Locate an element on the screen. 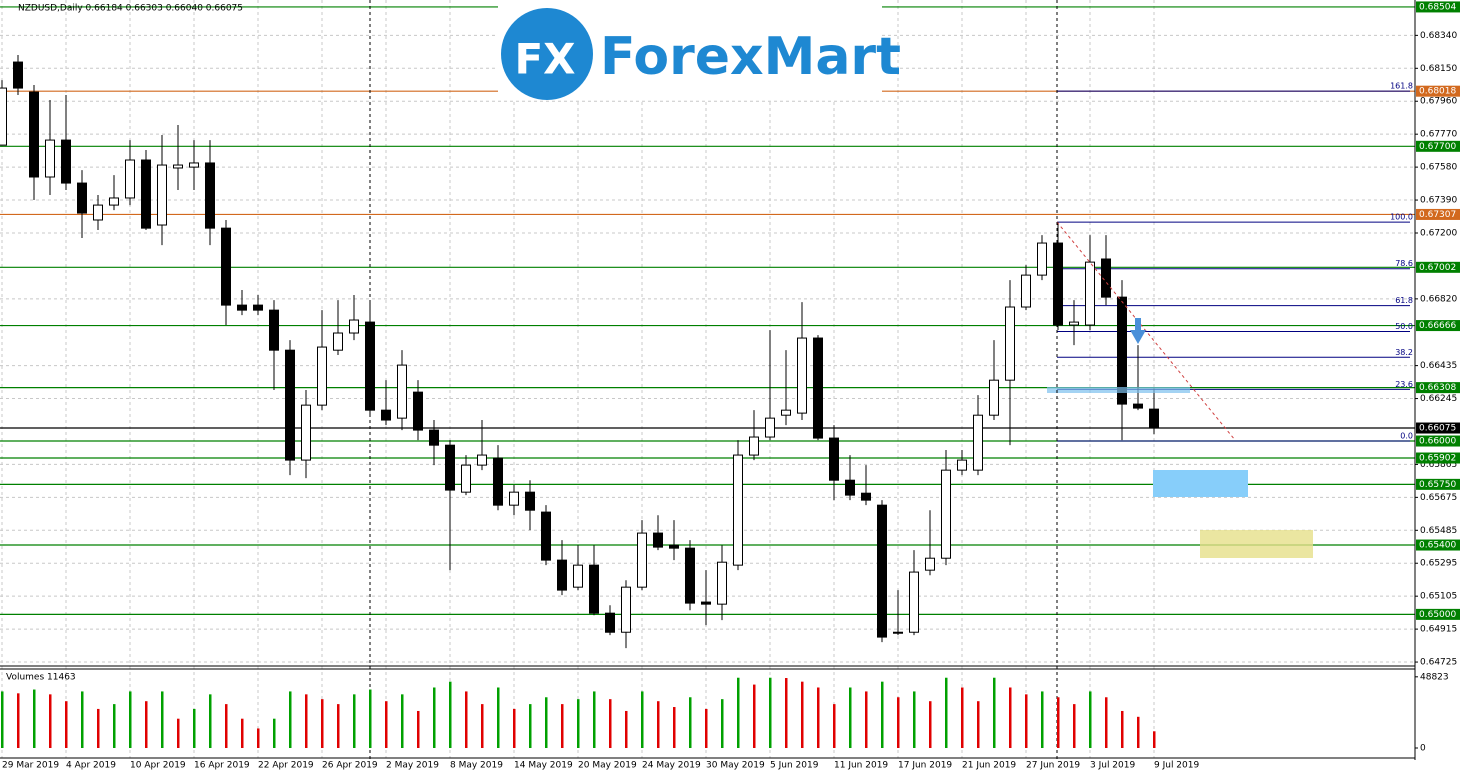  fib-label: 50.0 is located at coordinates (1404, 326).